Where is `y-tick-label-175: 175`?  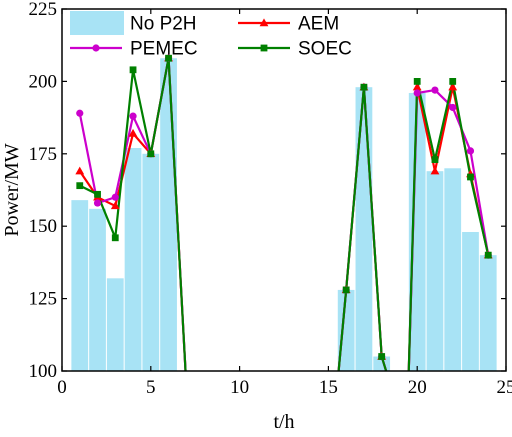
y-tick-label-175: 175 is located at coordinates (43, 154).